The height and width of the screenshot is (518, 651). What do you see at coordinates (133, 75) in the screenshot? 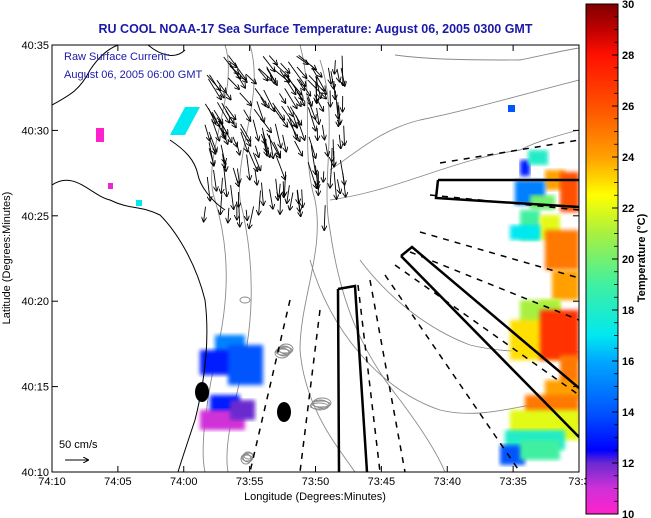
I see `annotation-current-time: August 06, 2005 06:00 GMT` at bounding box center [133, 75].